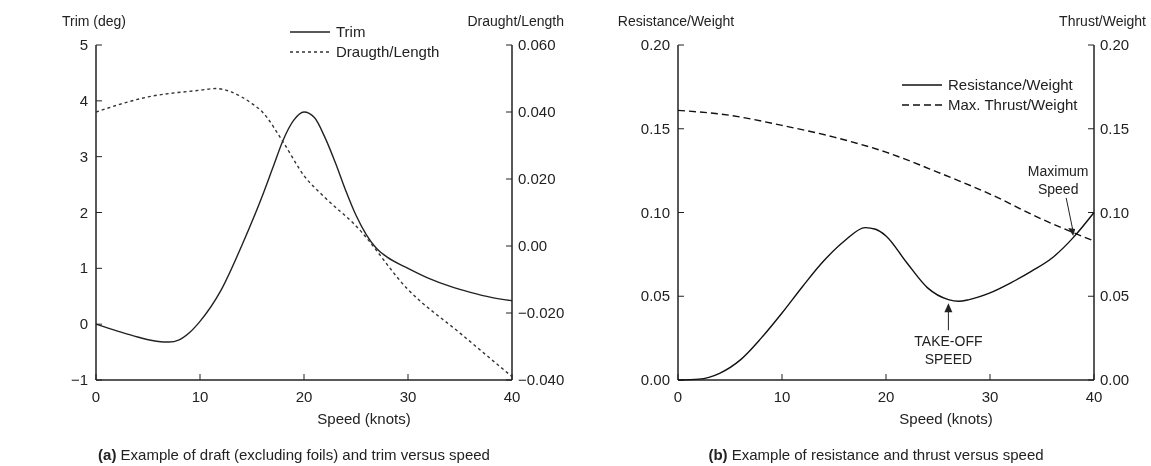 This screenshot has height=466, width=1151. What do you see at coordinates (515, 21) in the screenshot?
I see `y2-axis-title: Draught/Length` at bounding box center [515, 21].